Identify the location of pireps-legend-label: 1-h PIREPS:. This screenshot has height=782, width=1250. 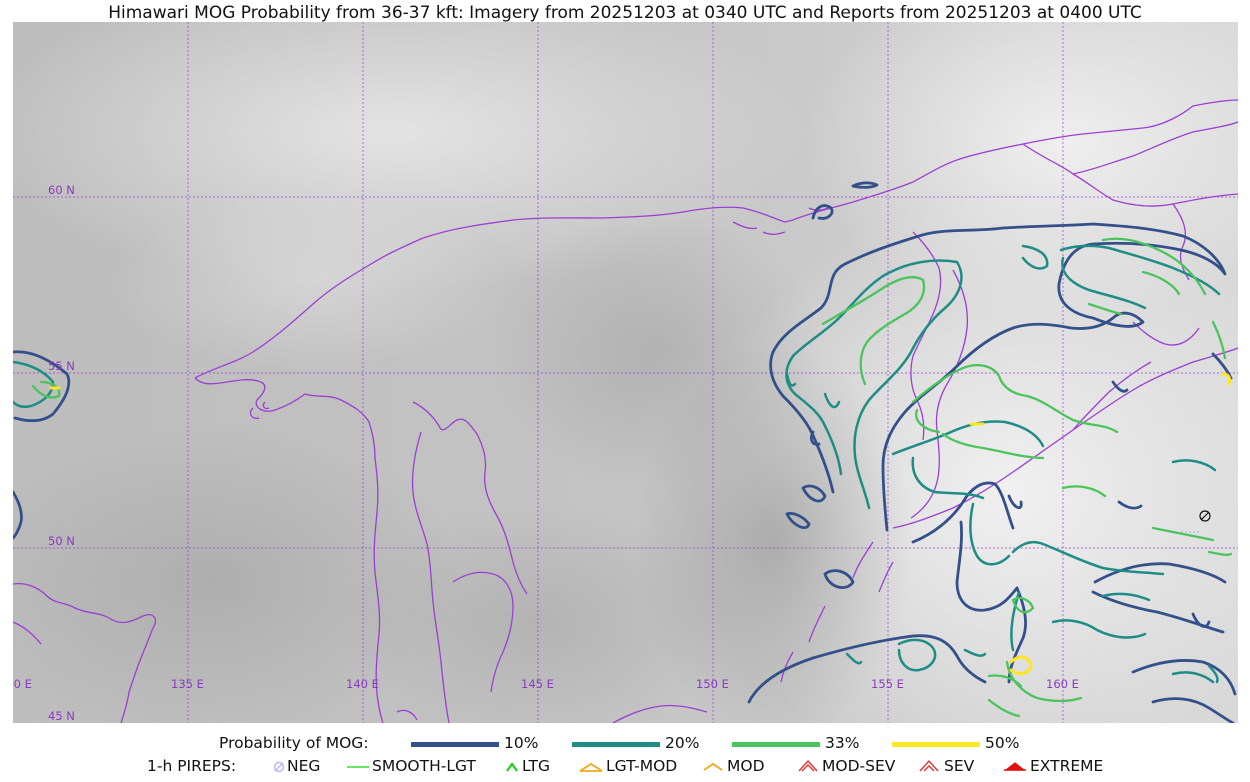
(192, 766).